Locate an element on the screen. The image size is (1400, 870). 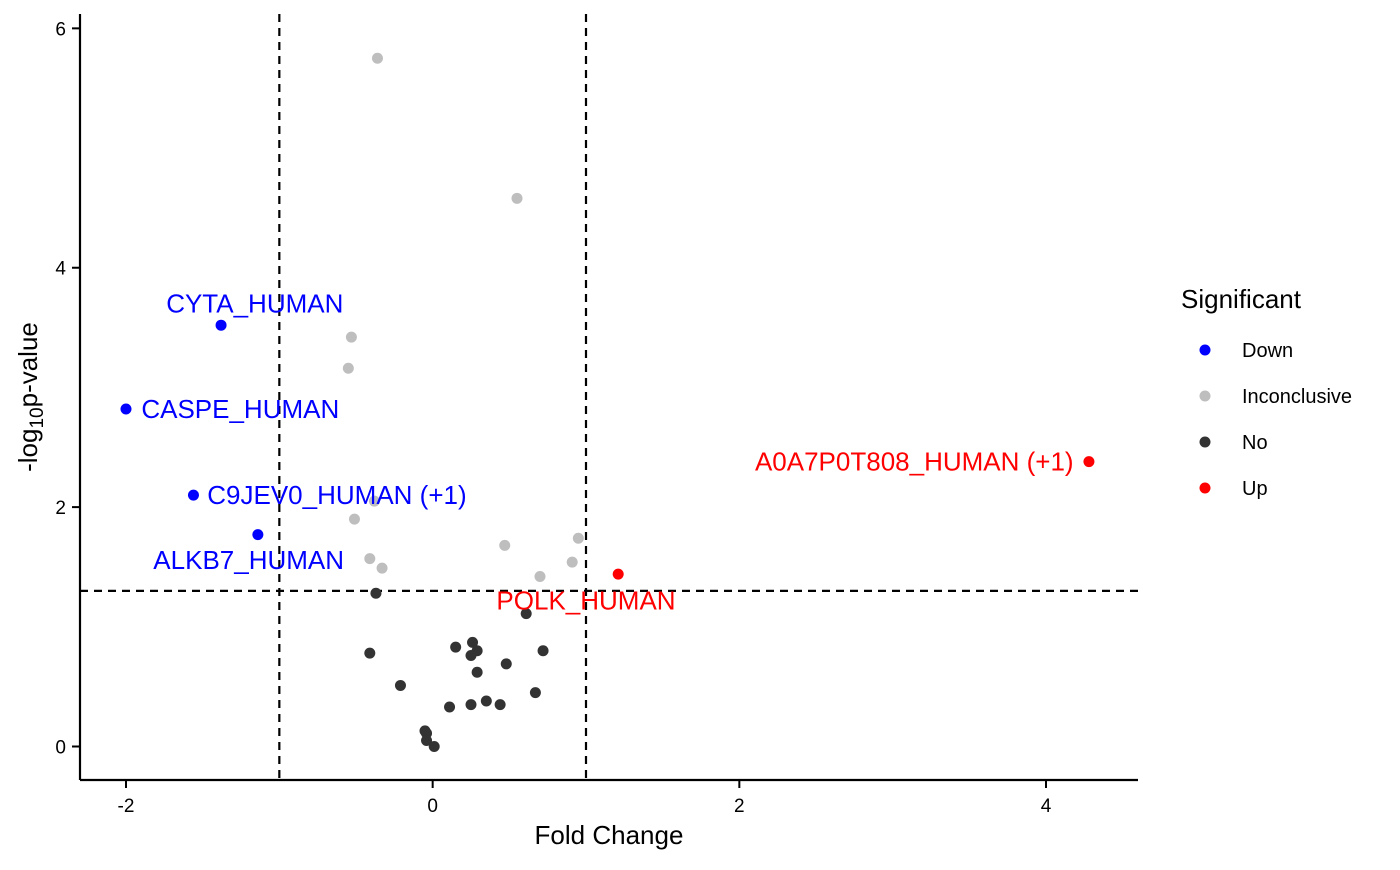
x-tick-label-0: -2 is located at coordinates (126, 806).